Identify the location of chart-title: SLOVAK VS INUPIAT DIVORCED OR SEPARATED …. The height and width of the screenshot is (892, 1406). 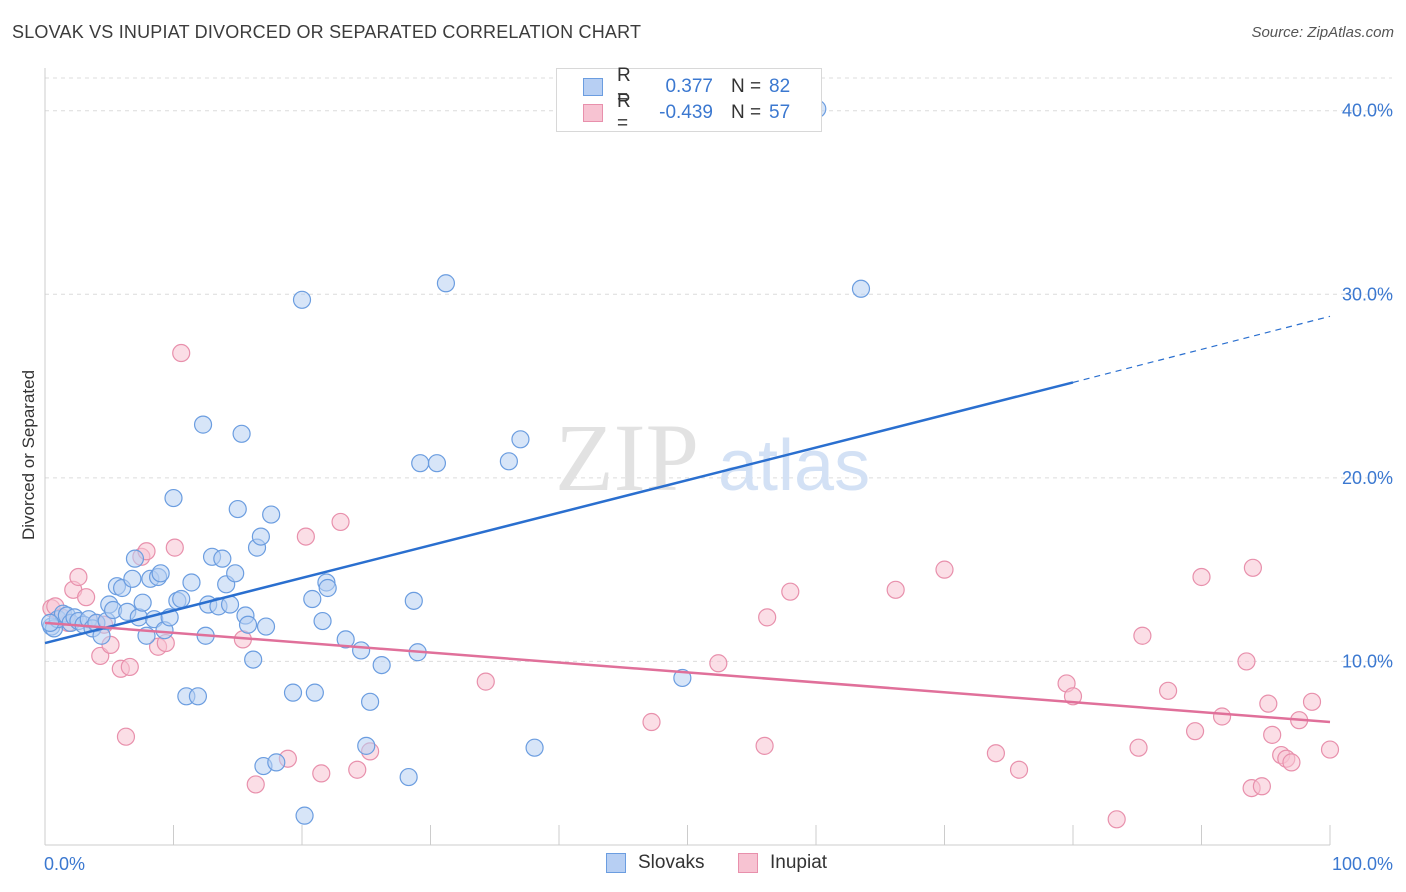
(327, 32).